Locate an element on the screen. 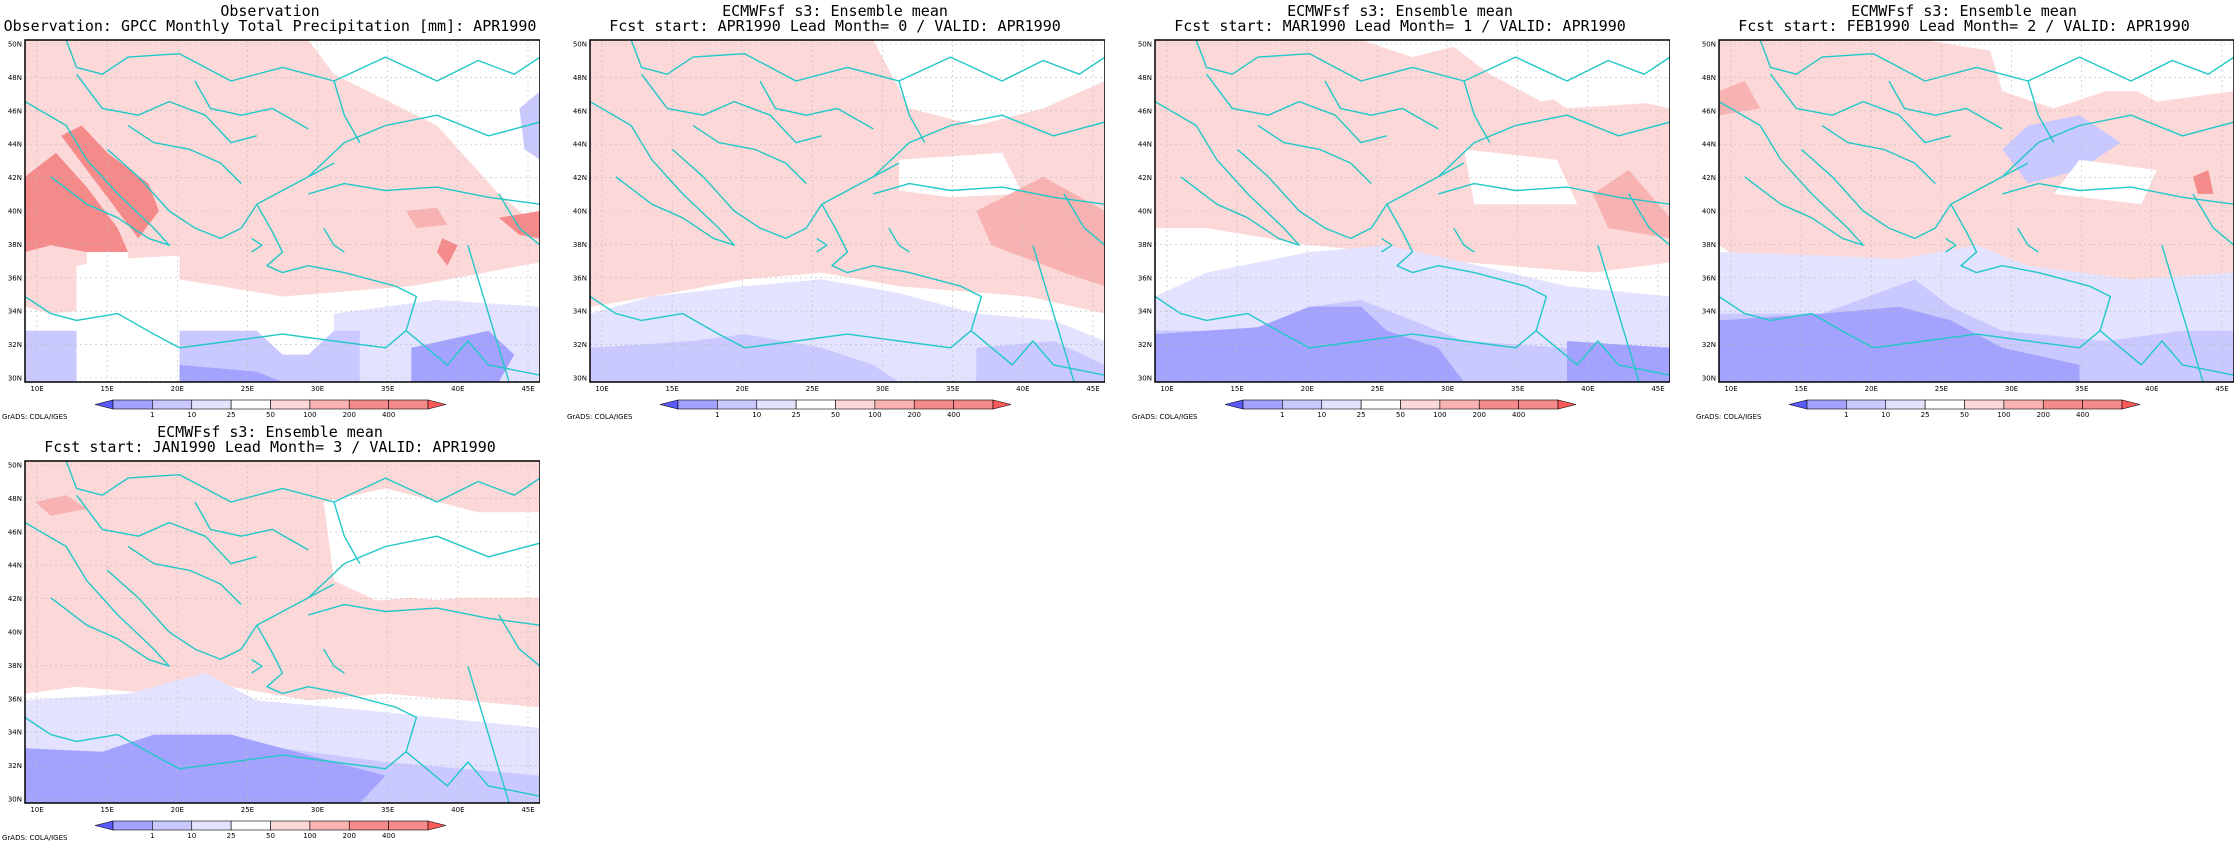 The width and height of the screenshot is (2240, 842). credit-label: GrADS: COLA/IGES is located at coordinates (600, 417).